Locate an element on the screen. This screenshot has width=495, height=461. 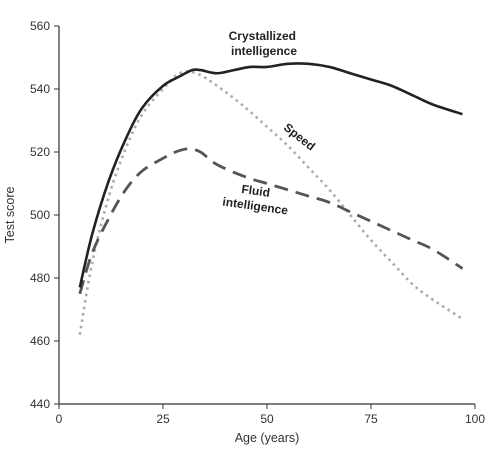
y-axis-ticks: 440 460 480 500 520 540 560 is located at coordinates (44, 215).